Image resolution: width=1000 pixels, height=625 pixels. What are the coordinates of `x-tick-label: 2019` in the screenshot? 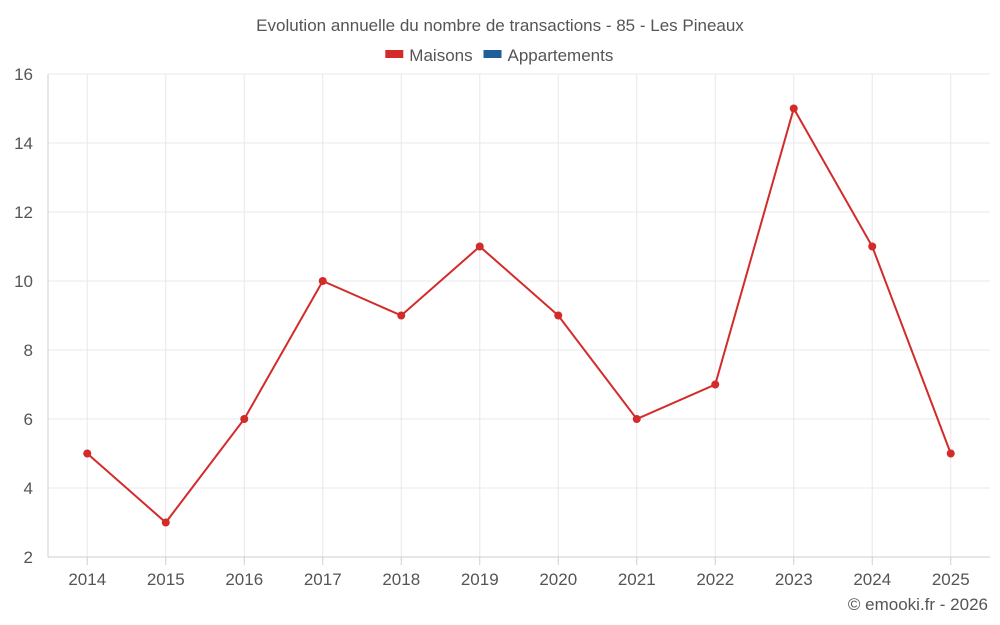 It's located at (480, 579).